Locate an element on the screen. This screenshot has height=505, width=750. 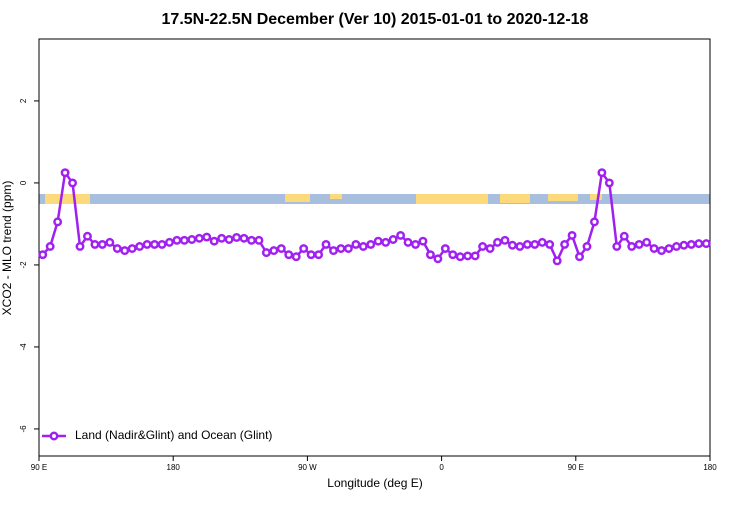
land-ocean-strip is located at coordinates (374, 199).